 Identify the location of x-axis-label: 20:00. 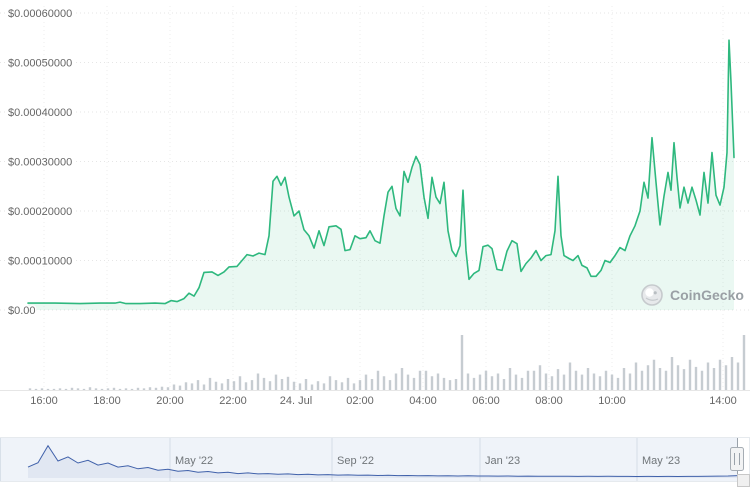
(170, 401).